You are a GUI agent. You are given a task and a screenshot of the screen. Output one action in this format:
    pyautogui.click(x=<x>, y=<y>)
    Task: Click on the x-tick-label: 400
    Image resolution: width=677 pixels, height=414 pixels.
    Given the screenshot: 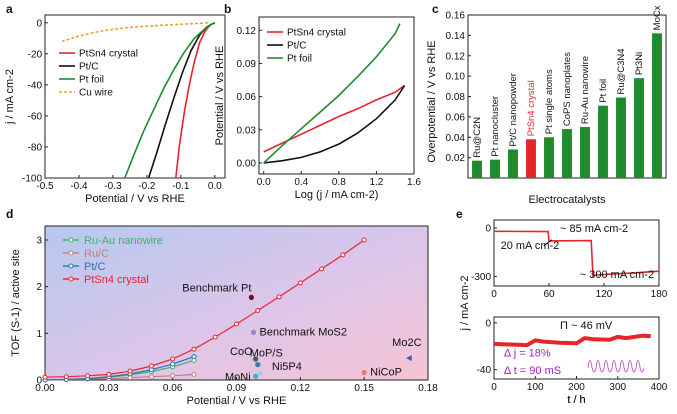 What is the action you would take?
    pyautogui.click(x=659, y=387)
    